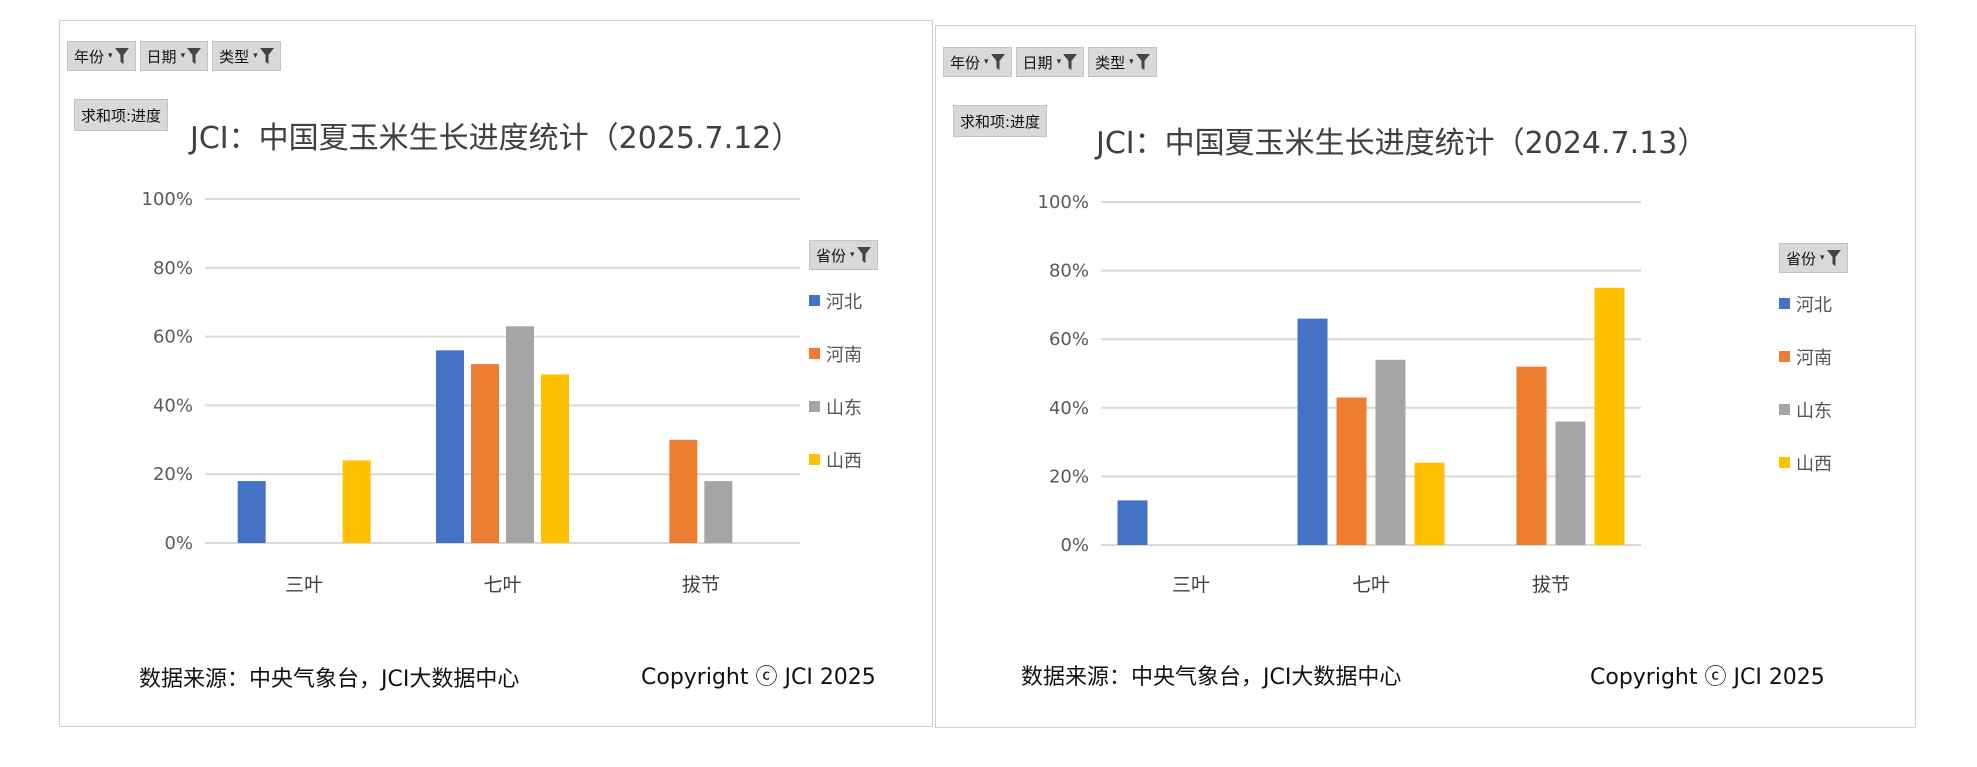 The width and height of the screenshot is (1977, 767). Describe the element at coordinates (496, 138) in the screenshot. I see `chart-title: JCI：中国夏玉米生长进度统计（2025.7.12）` at that location.